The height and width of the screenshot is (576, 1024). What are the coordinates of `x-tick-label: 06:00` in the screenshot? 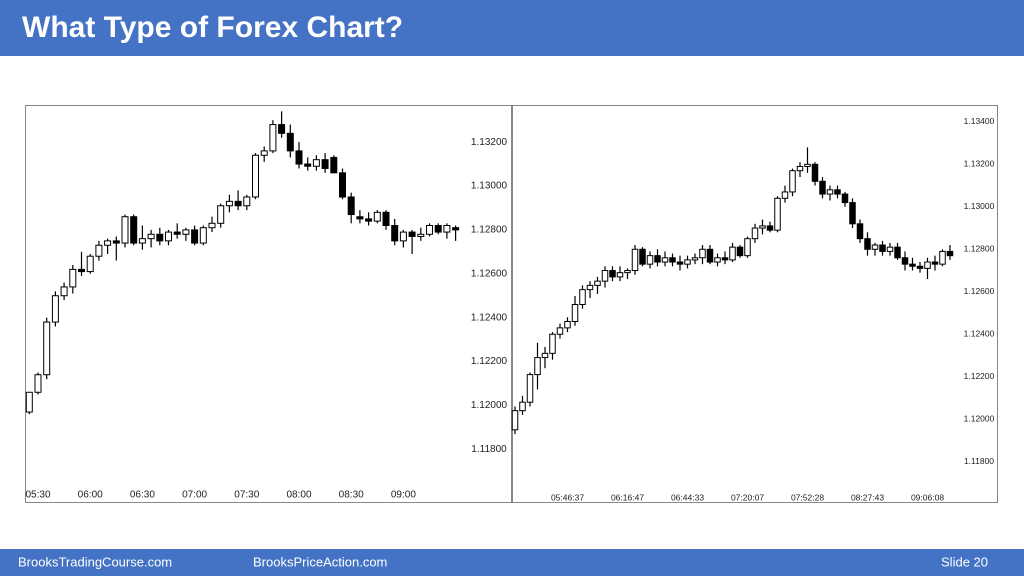 It's located at (90, 495).